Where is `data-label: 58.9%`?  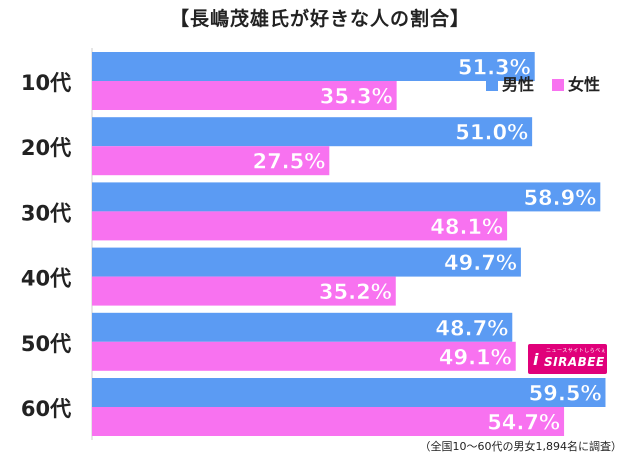 data-label: 58.9% is located at coordinates (559, 198).